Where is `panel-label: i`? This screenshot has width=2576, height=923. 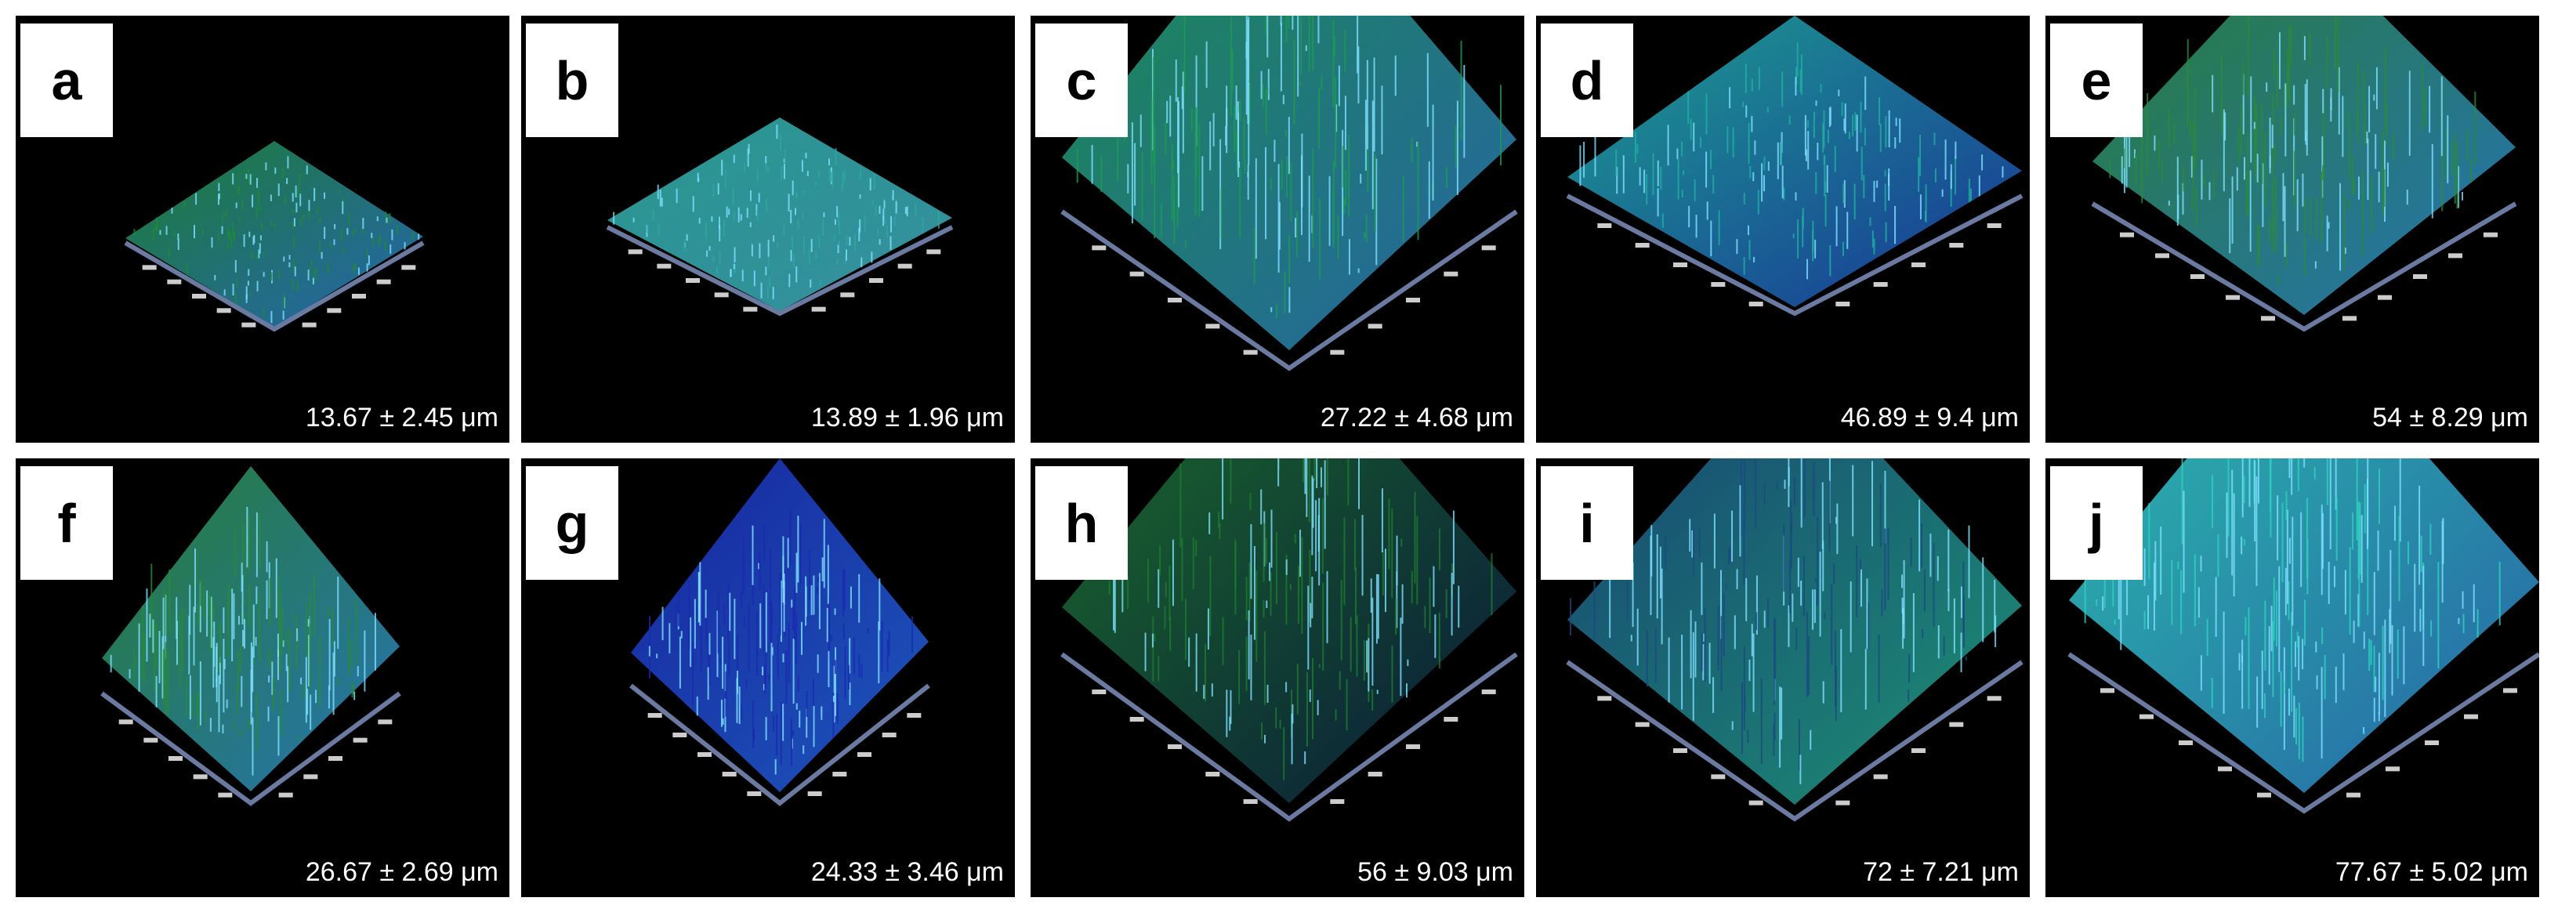 panel-label: i is located at coordinates (1587, 523).